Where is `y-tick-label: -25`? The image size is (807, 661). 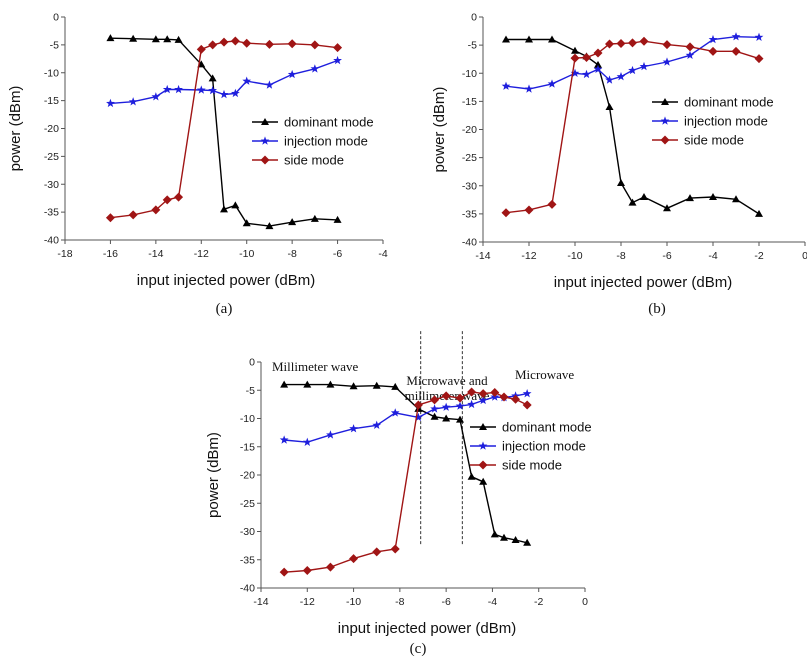 y-tick-label: -25 is located at coordinates (51, 157).